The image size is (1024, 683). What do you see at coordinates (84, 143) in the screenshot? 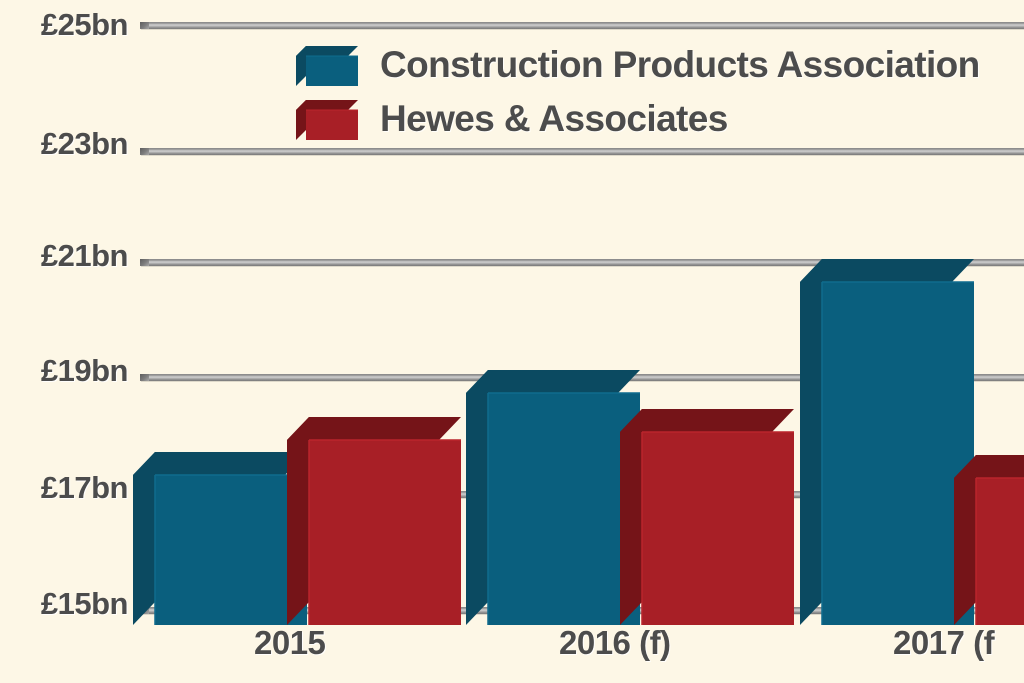
I see `y-axis-label-23bn: £23bn` at bounding box center [84, 143].